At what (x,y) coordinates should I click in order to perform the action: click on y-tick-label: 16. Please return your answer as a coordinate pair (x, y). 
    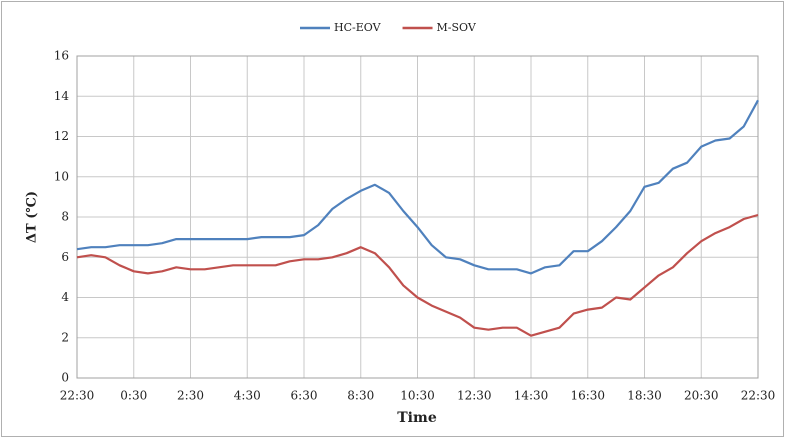
    Looking at the image, I should click on (61, 56).